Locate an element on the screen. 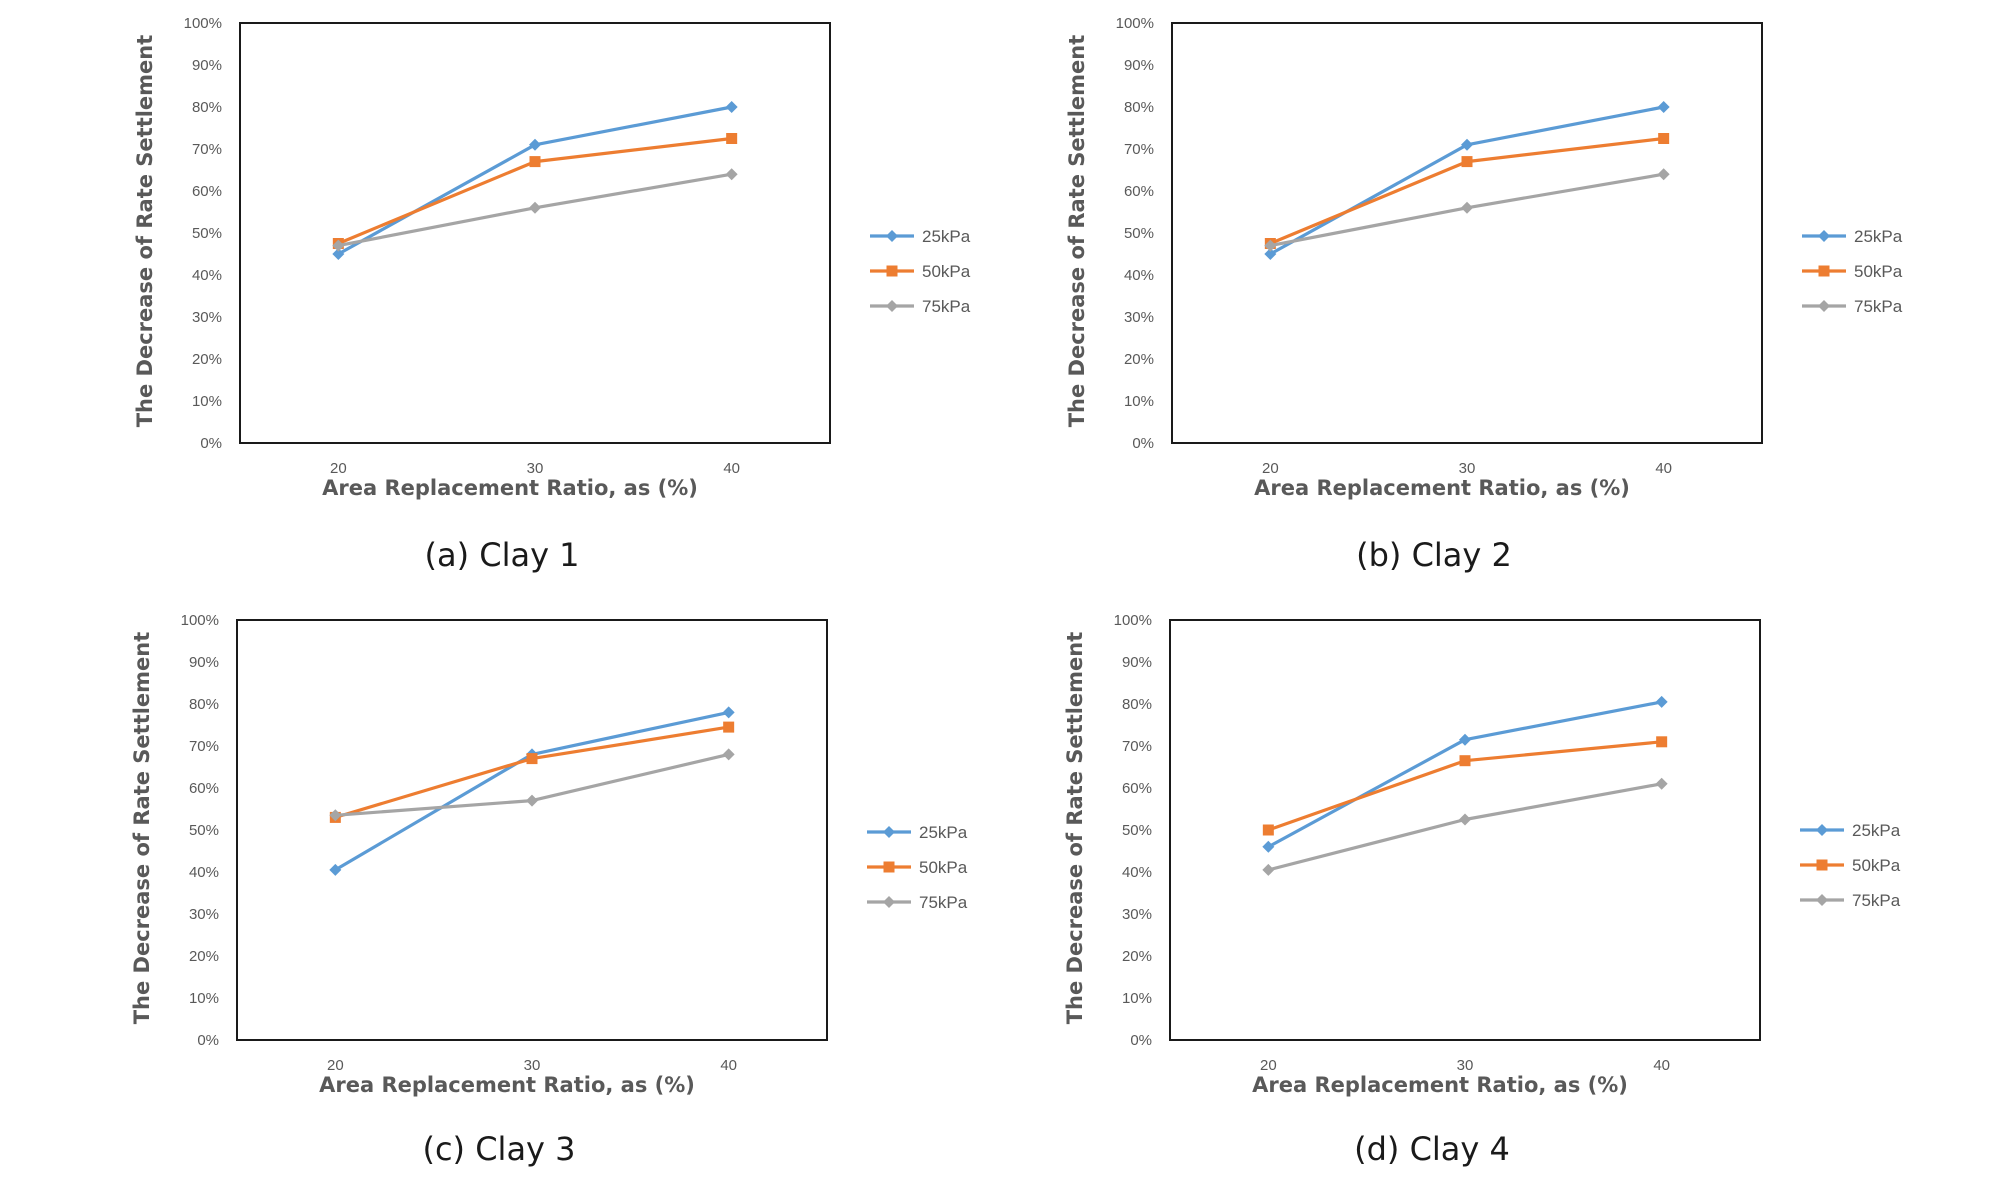 This screenshot has width=2008, height=1184. series-50kPa is located at coordinates (1465, 786).